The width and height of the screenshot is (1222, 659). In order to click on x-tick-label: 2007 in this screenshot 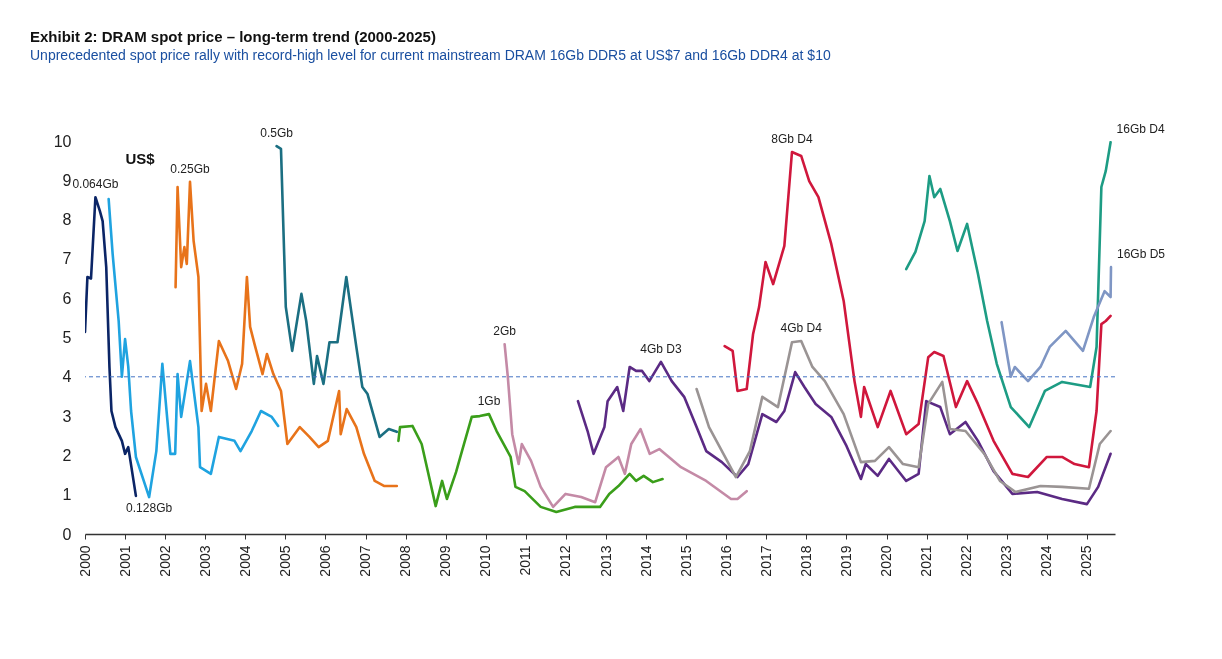, I will do `click(365, 561)`.